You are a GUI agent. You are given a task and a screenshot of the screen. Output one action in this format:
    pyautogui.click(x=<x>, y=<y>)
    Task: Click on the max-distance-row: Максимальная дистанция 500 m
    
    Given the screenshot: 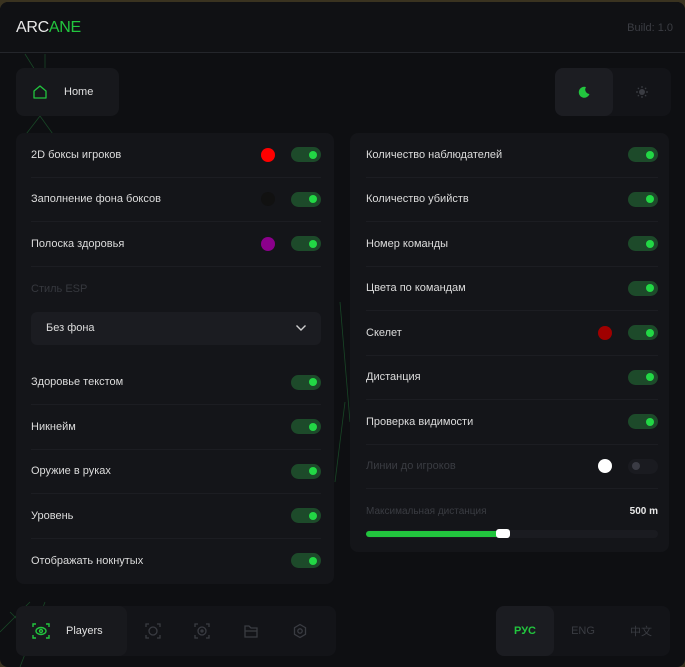 What is the action you would take?
    pyautogui.click(x=512, y=511)
    